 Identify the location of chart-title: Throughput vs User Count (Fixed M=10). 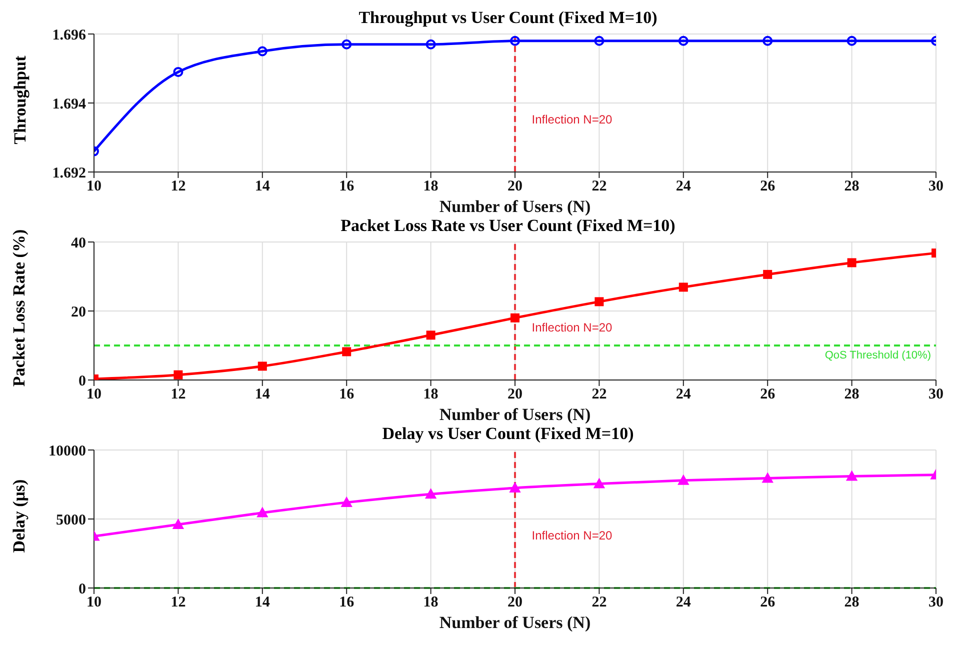
(508, 18).